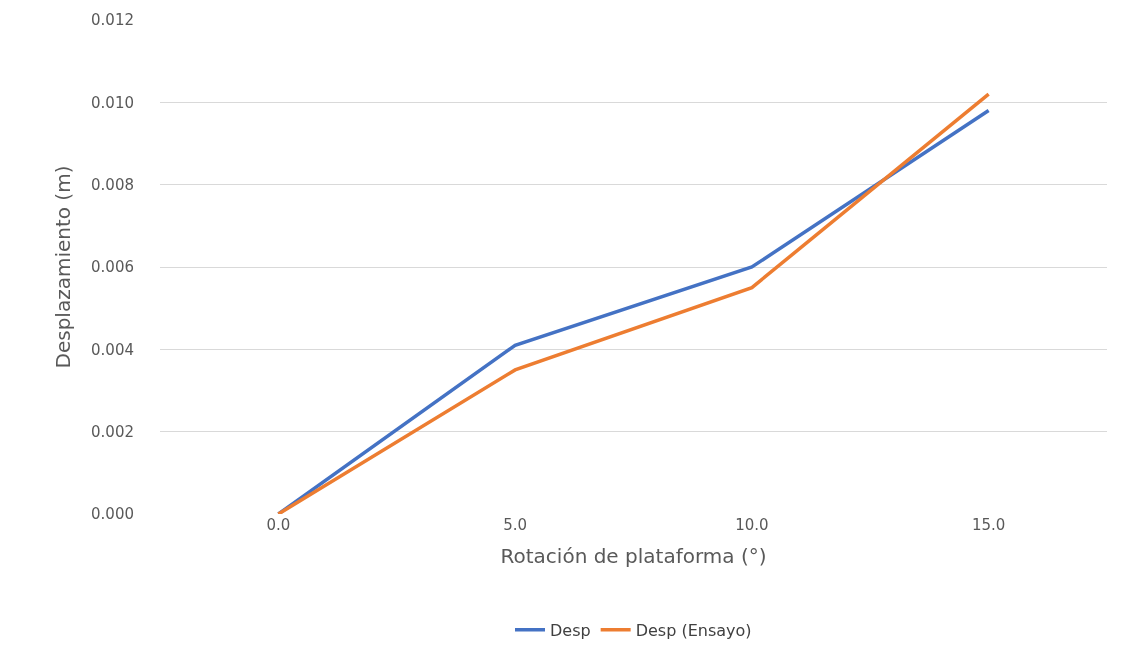  What do you see at coordinates (112, 102) in the screenshot?
I see `y-tick-label: 0.010` at bounding box center [112, 102].